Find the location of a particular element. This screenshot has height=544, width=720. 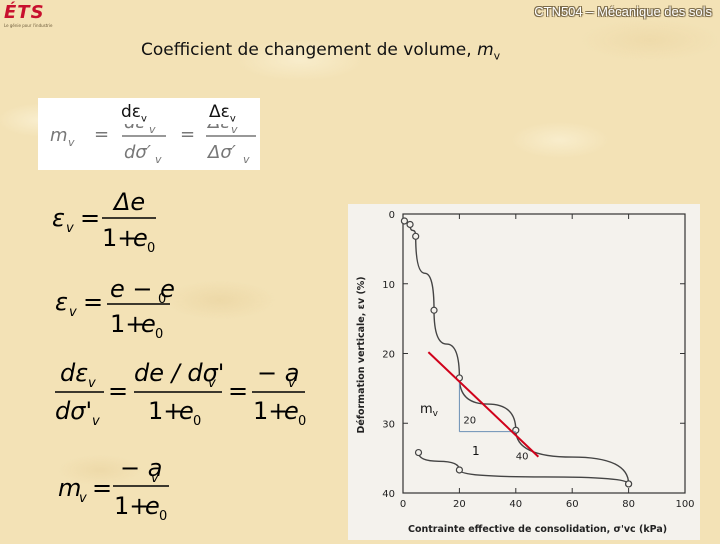

eq1-den-e: e is located at coordinates (140, 238).